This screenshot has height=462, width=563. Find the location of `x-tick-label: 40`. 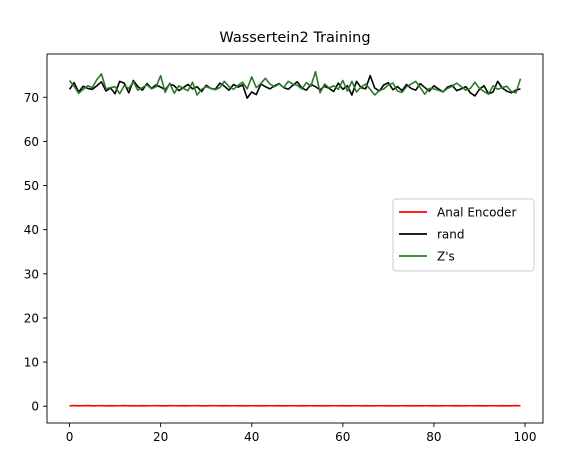

x-tick-label: 40 is located at coordinates (251, 437).